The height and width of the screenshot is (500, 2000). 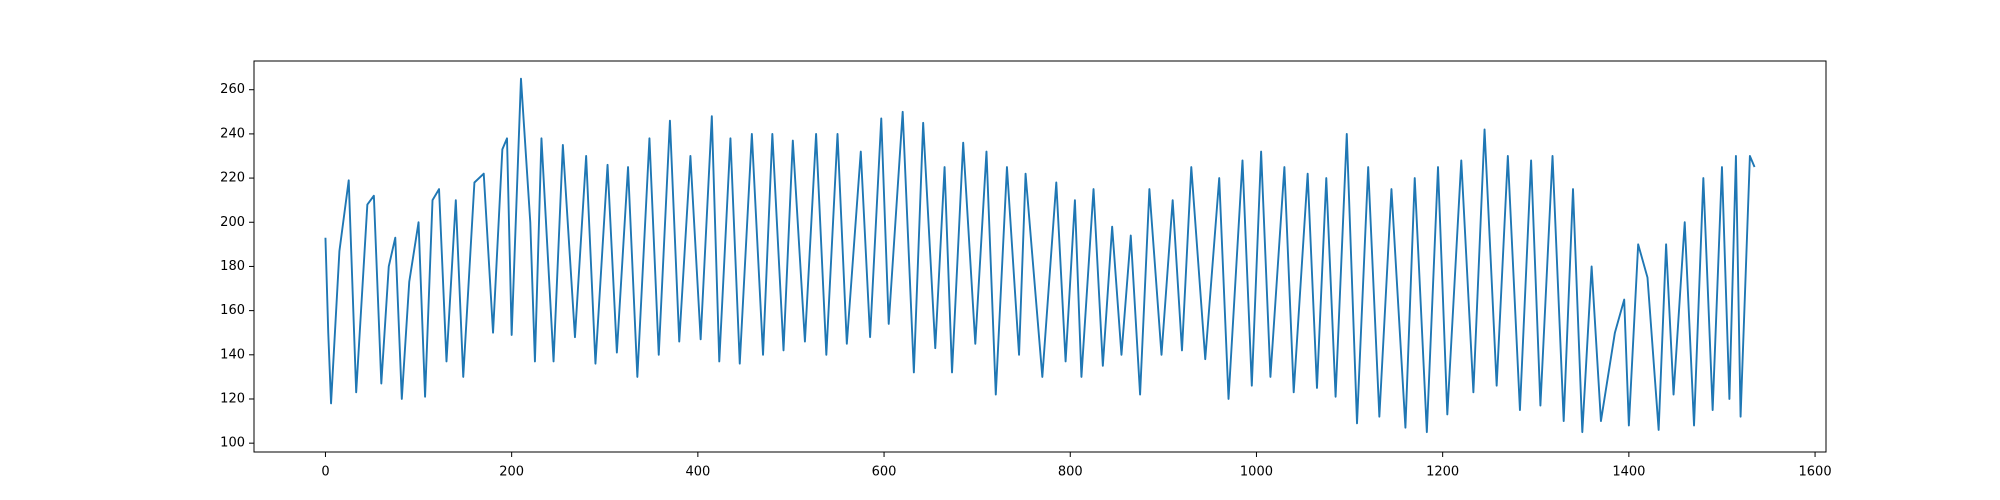 I want to click on x-tick-label: 600, so click(x=884, y=472).